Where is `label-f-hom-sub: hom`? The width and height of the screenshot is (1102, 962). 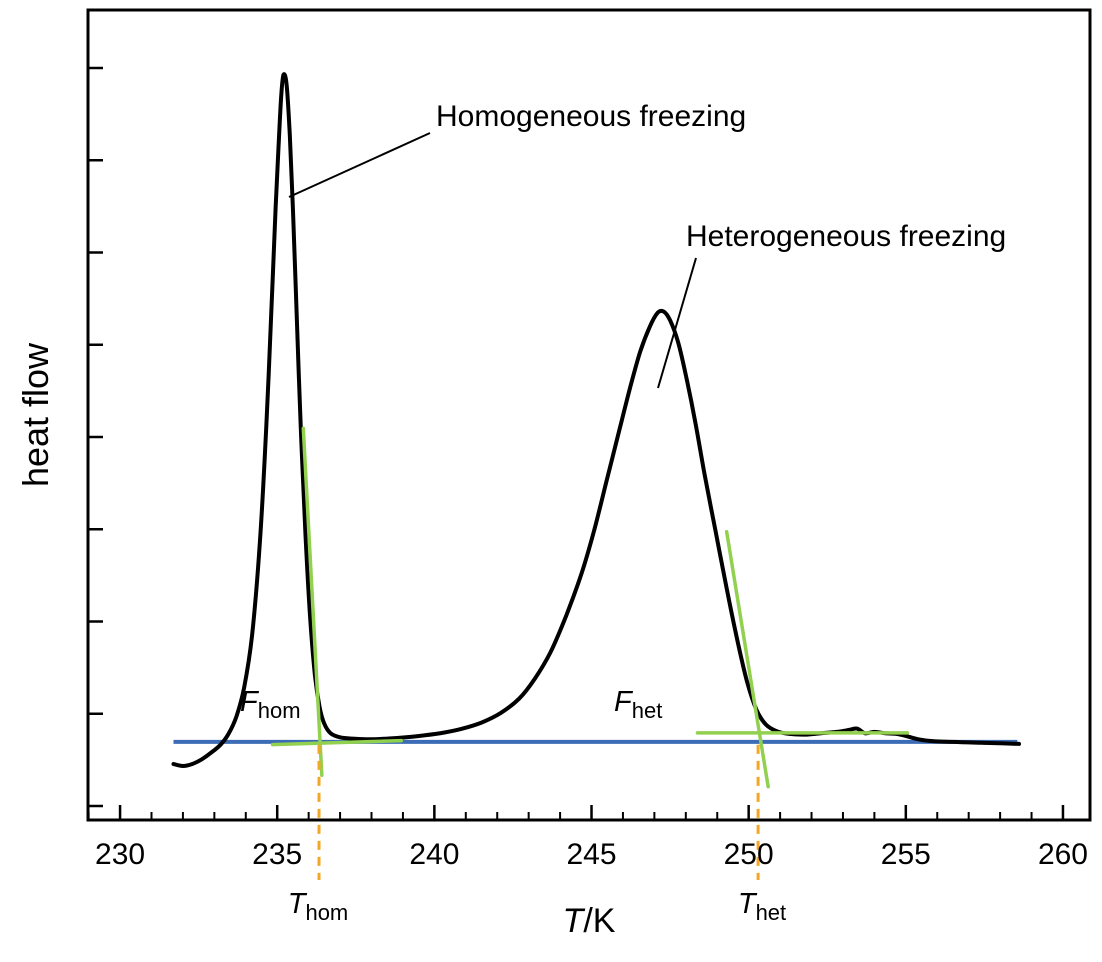 label-f-hom-sub: hom is located at coordinates (279, 710).